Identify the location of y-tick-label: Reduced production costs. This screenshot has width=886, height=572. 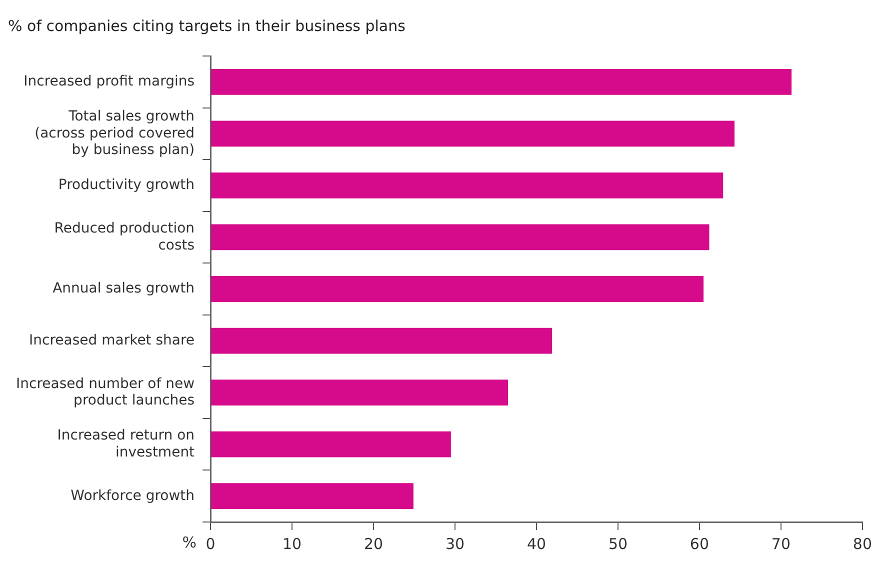
(124, 237).